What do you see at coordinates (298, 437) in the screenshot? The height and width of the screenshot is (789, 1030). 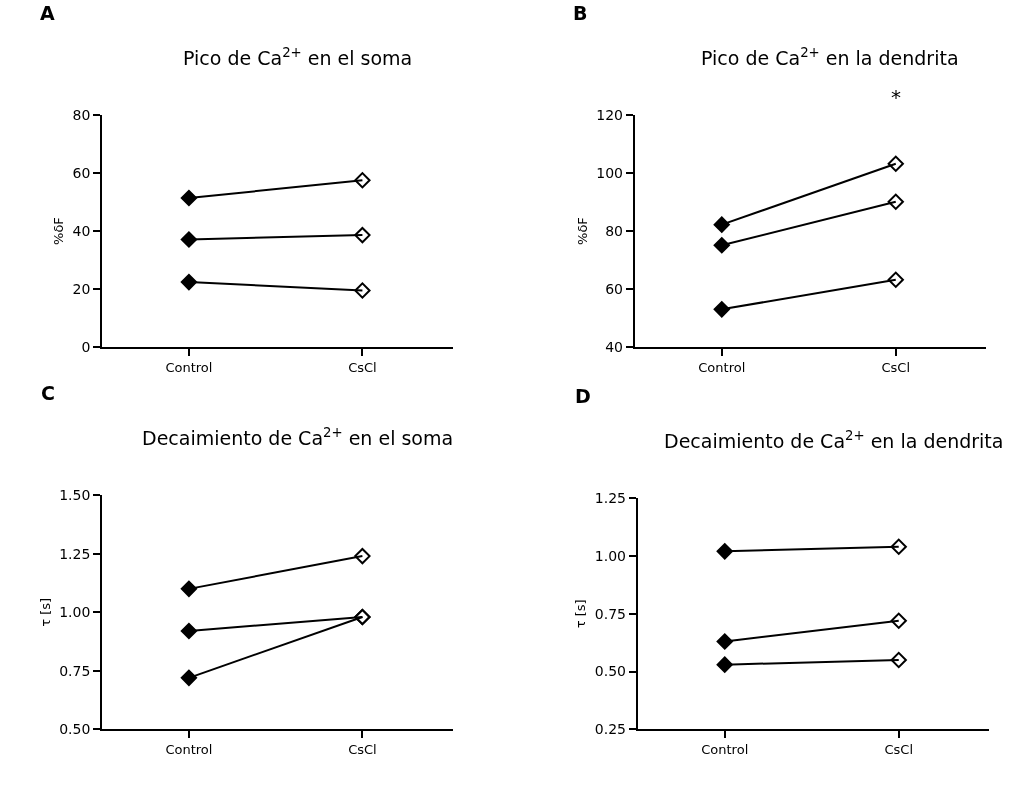 I see `chart-title: Decaimiento de Ca$^{2+}$ en el soma` at bounding box center [298, 437].